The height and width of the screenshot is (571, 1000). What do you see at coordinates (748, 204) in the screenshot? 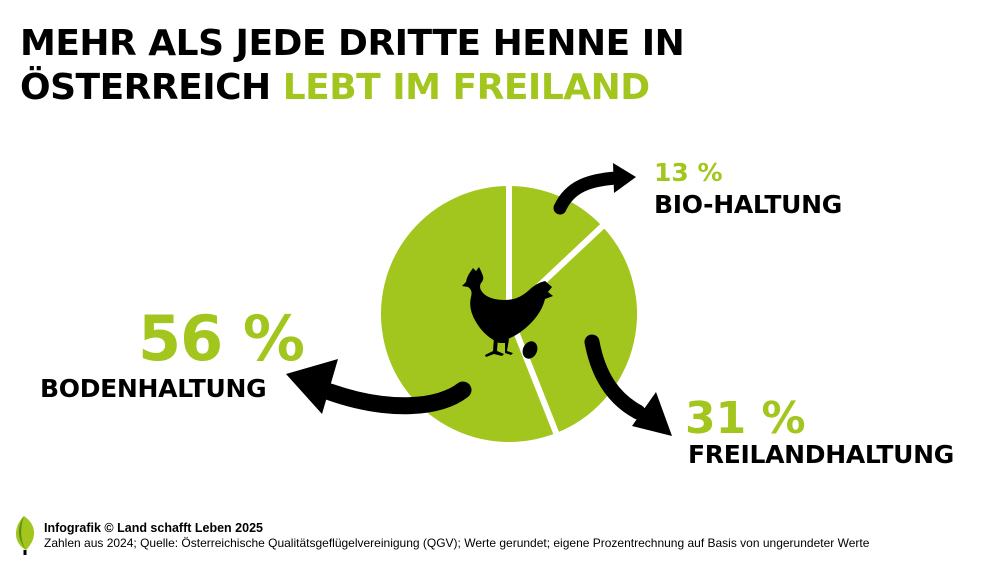
I see `category-label-bio: BIO-HALTUNG` at bounding box center [748, 204].